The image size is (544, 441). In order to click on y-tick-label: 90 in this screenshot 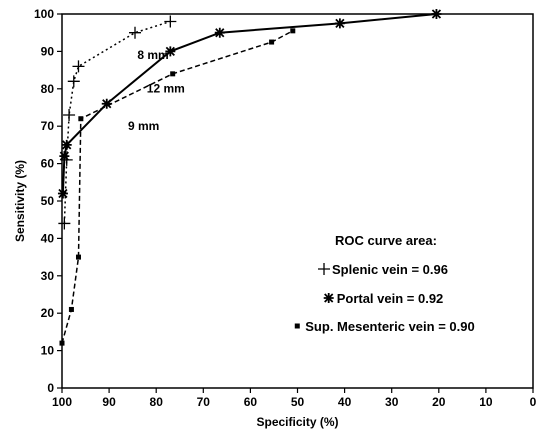, I will do `click(48, 51)`.